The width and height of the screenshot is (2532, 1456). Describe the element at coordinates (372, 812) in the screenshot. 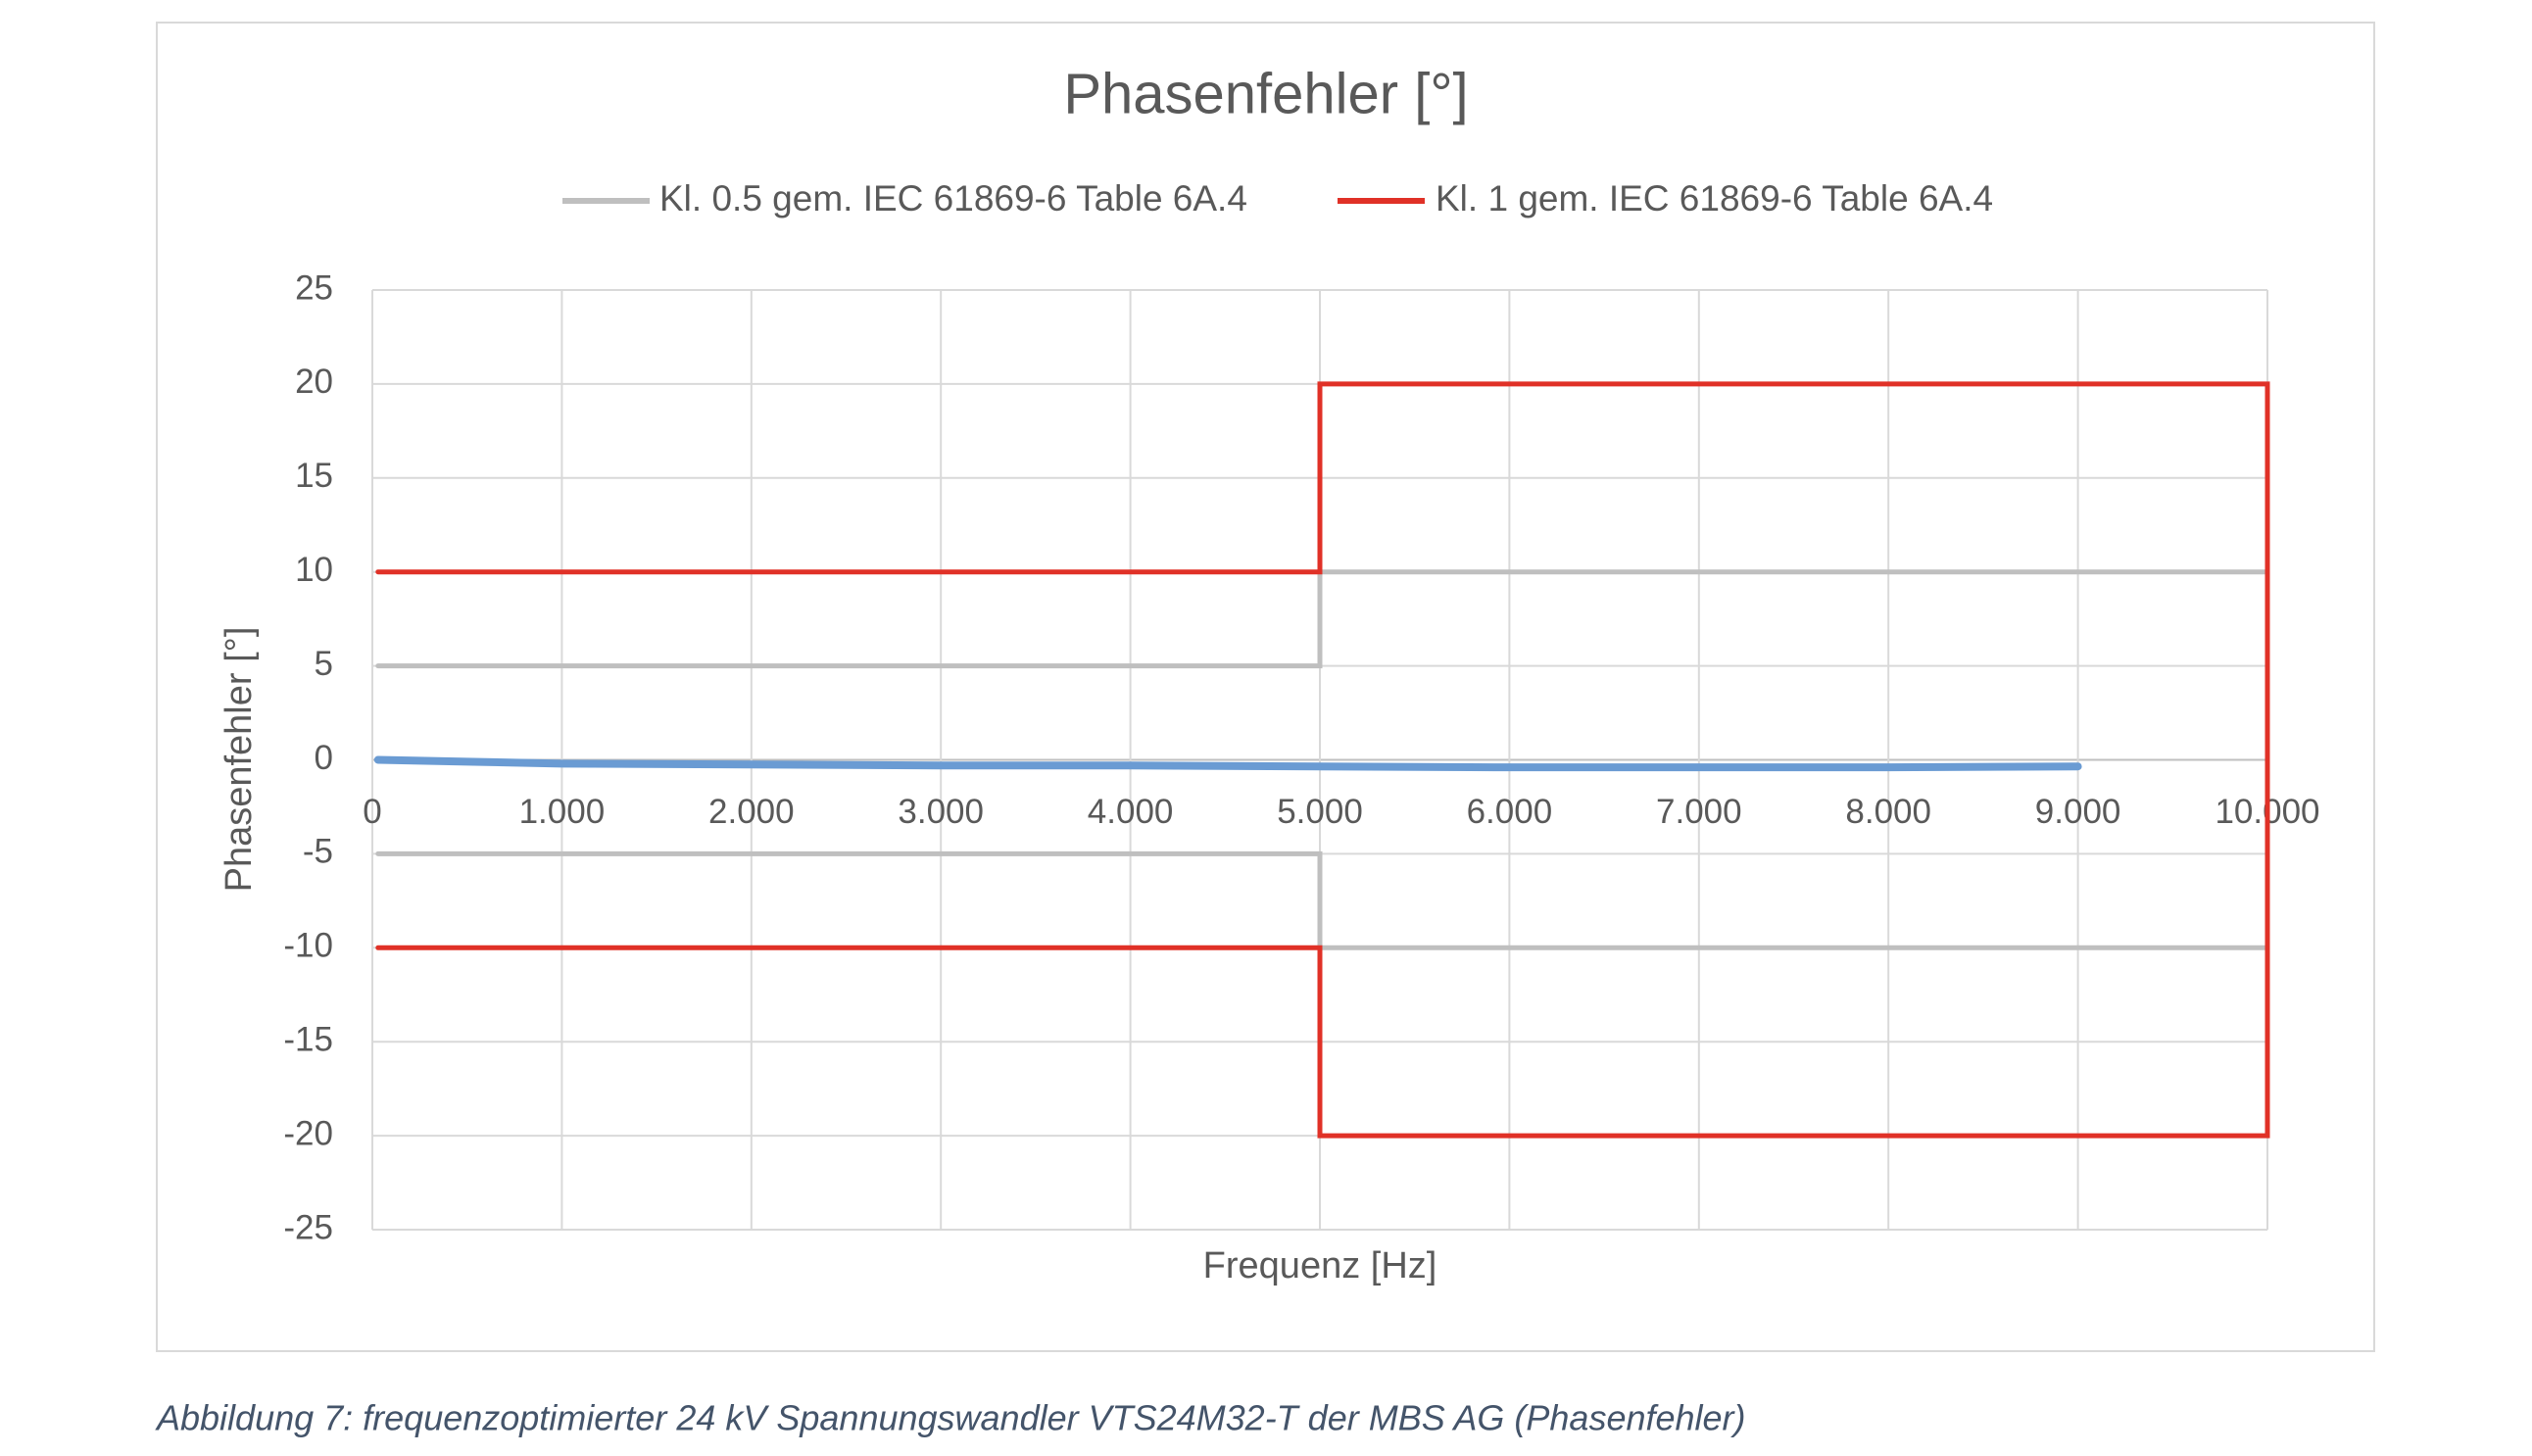

I see `x-tick-label: 0` at that location.